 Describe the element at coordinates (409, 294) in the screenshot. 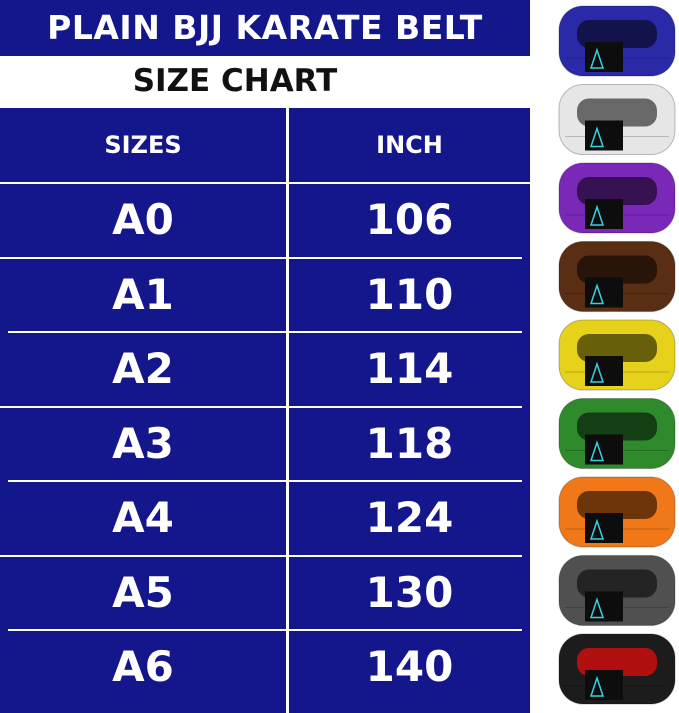

I see `table-cell: 110` at that location.